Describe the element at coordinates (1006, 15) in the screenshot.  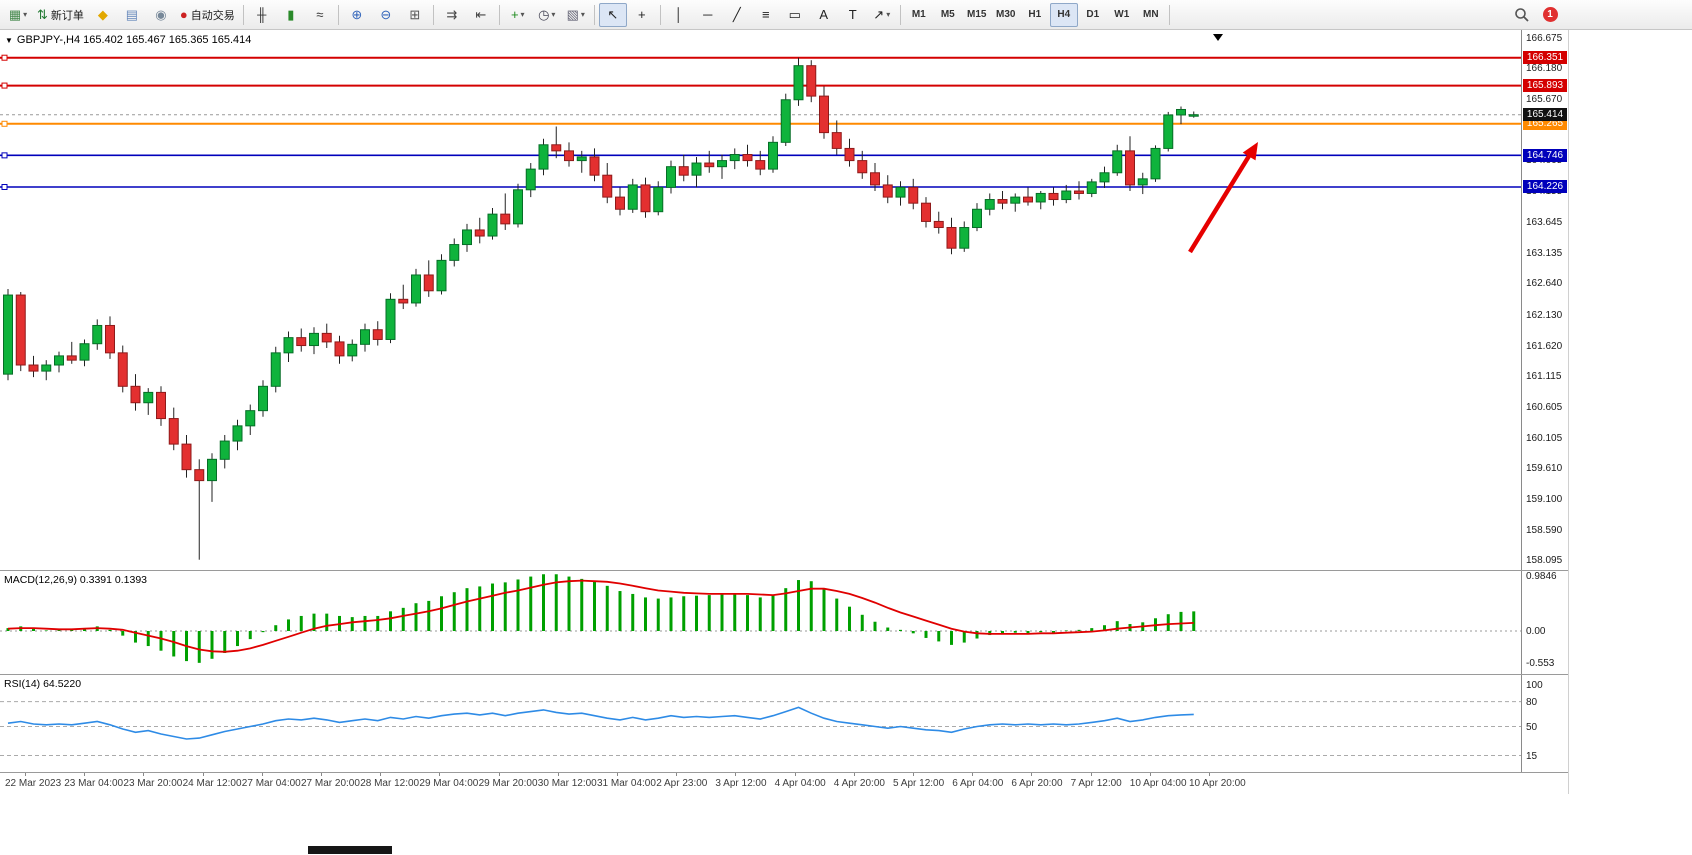
I see `timeframe-m30: M30` at that location.